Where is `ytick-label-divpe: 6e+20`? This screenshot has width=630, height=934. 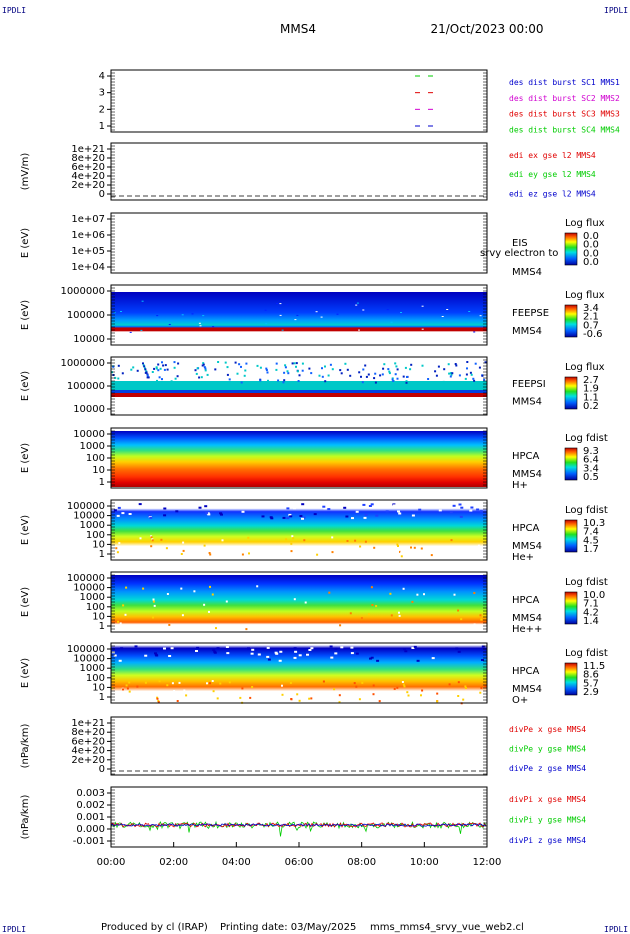 ytick-label-divpe: 6e+20 is located at coordinates (88, 741).